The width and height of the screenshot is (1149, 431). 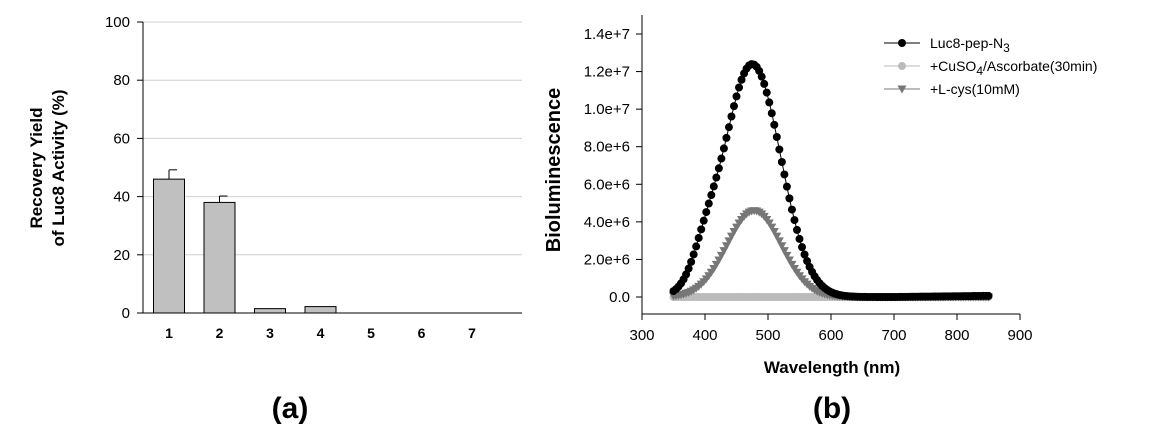 What do you see at coordinates (607, 147) in the screenshot?
I see `y-tick-label-8.0e+6: 8.0e+6` at bounding box center [607, 147].